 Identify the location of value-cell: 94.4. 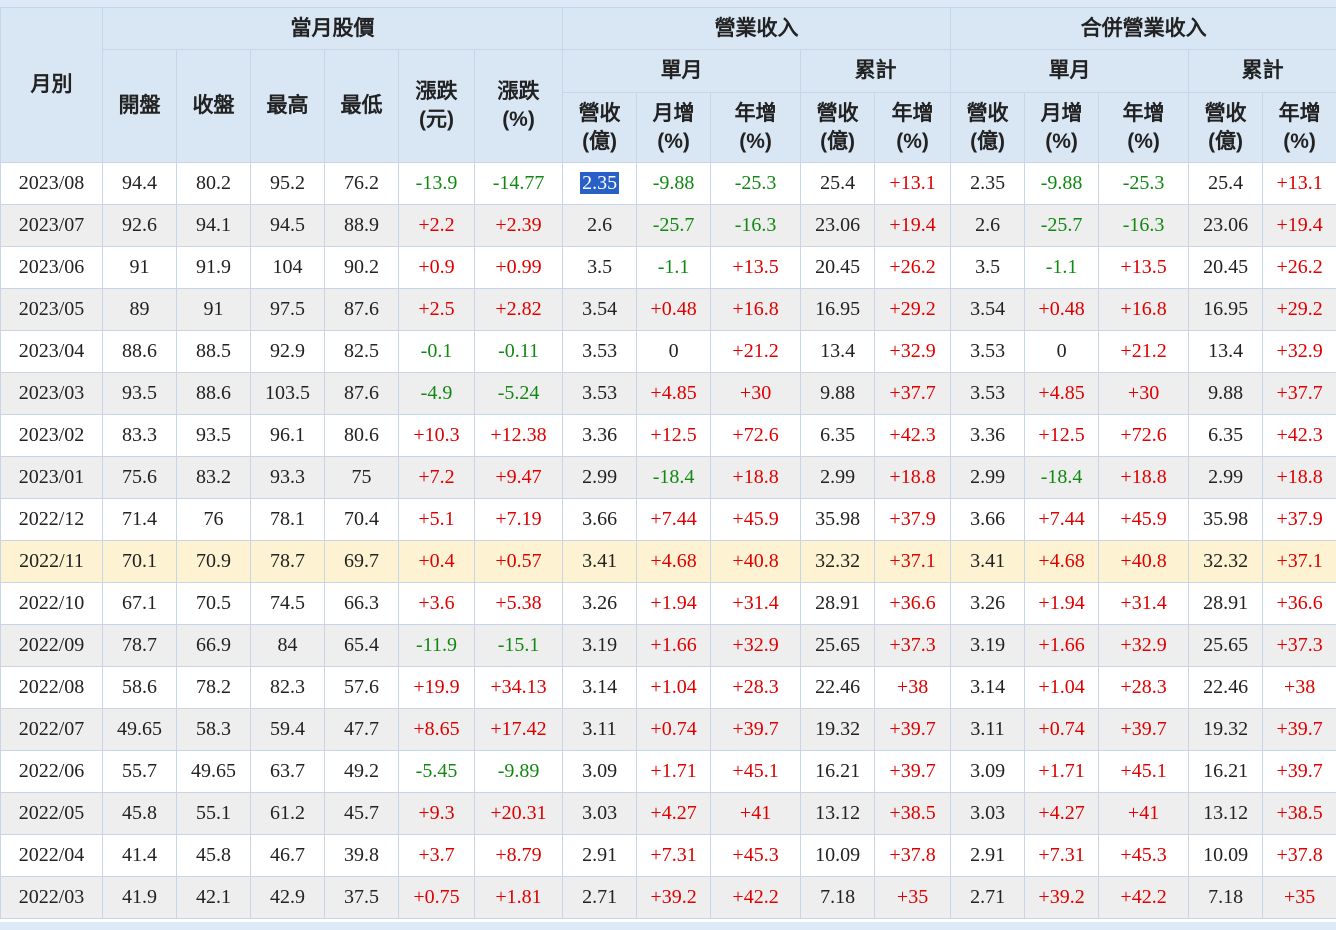
(139, 183).